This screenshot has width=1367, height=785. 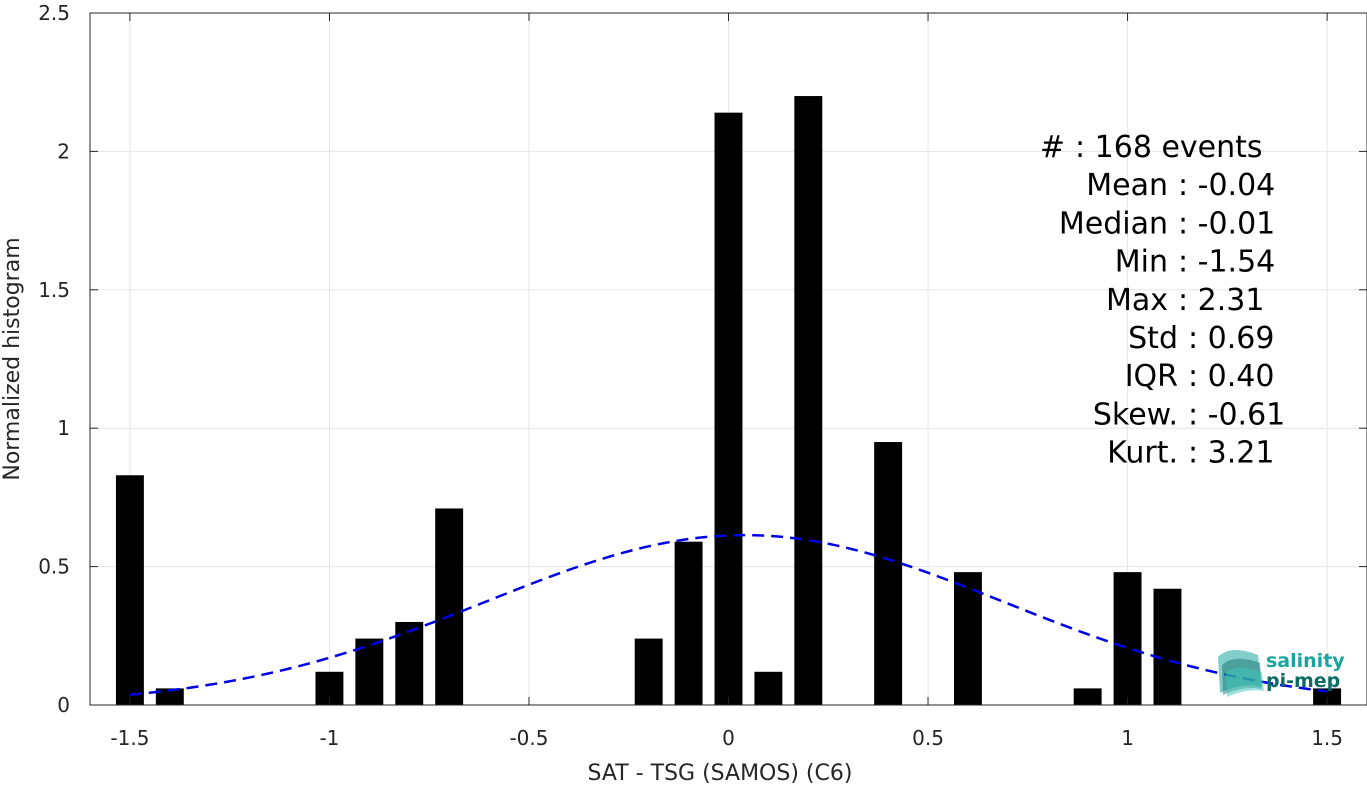 I want to click on y-tick-label: 0, so click(x=63, y=705).